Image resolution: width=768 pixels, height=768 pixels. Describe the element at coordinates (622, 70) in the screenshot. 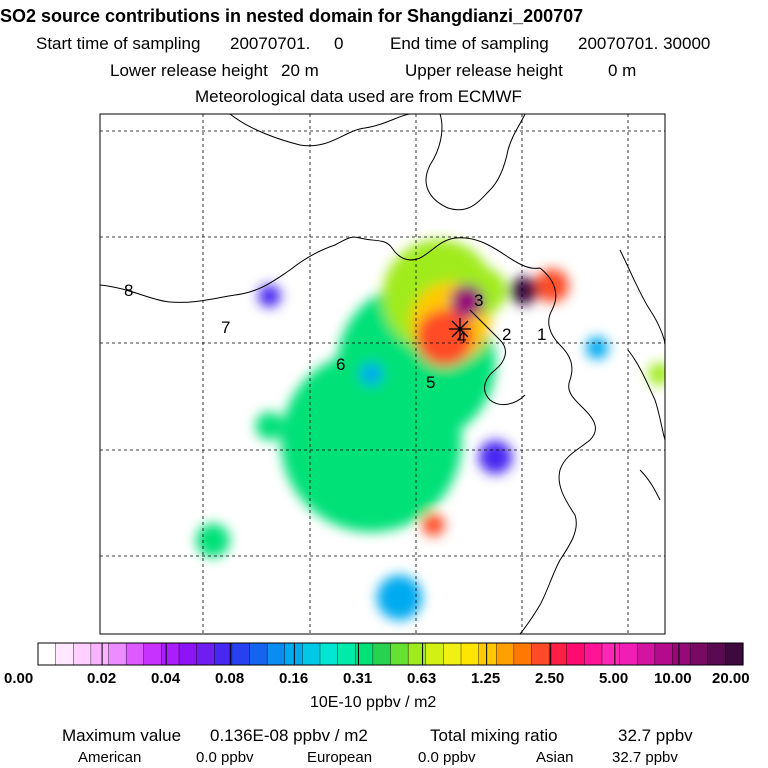

I see `upper-height-value: 0 m` at that location.